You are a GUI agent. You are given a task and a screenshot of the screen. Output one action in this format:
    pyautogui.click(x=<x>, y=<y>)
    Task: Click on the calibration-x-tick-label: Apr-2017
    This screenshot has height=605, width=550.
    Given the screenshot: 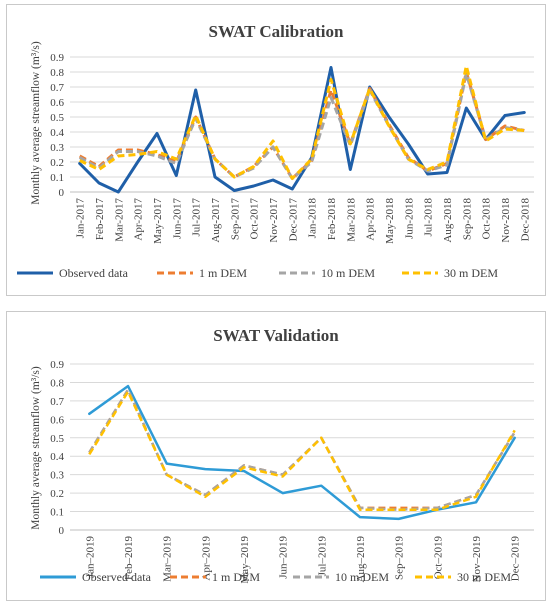 What is the action you would take?
    pyautogui.click(x=139, y=219)
    